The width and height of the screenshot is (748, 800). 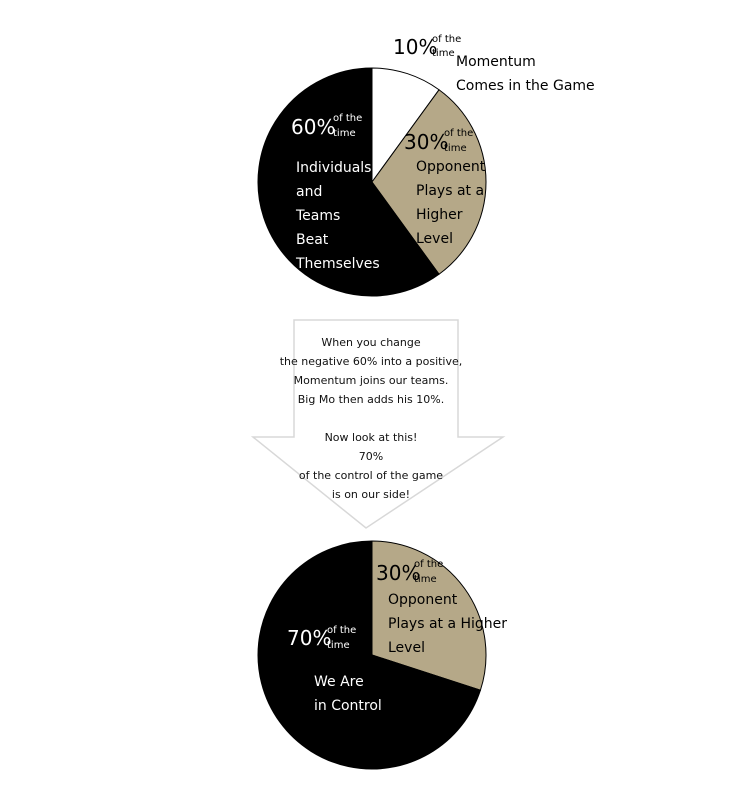 I want to click on pie1-10-of: of the, so click(x=446, y=39).